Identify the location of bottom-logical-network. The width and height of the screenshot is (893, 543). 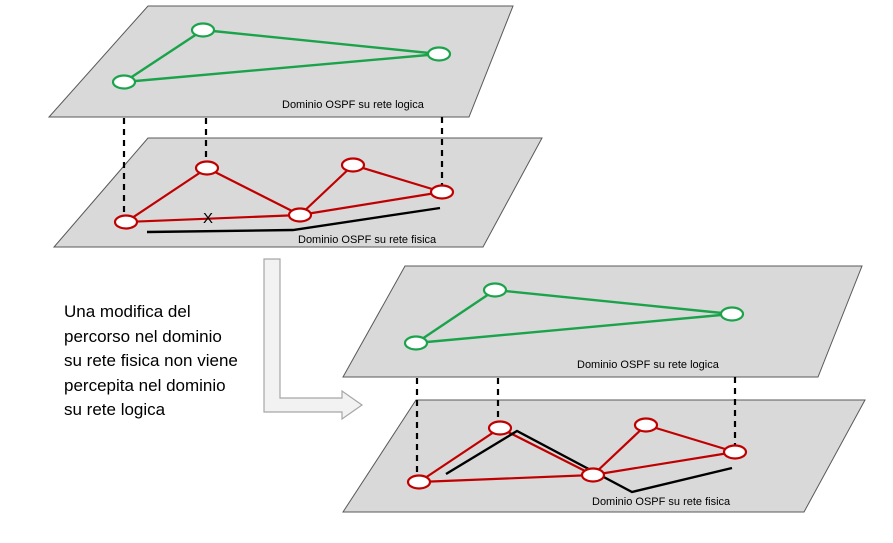
(574, 316).